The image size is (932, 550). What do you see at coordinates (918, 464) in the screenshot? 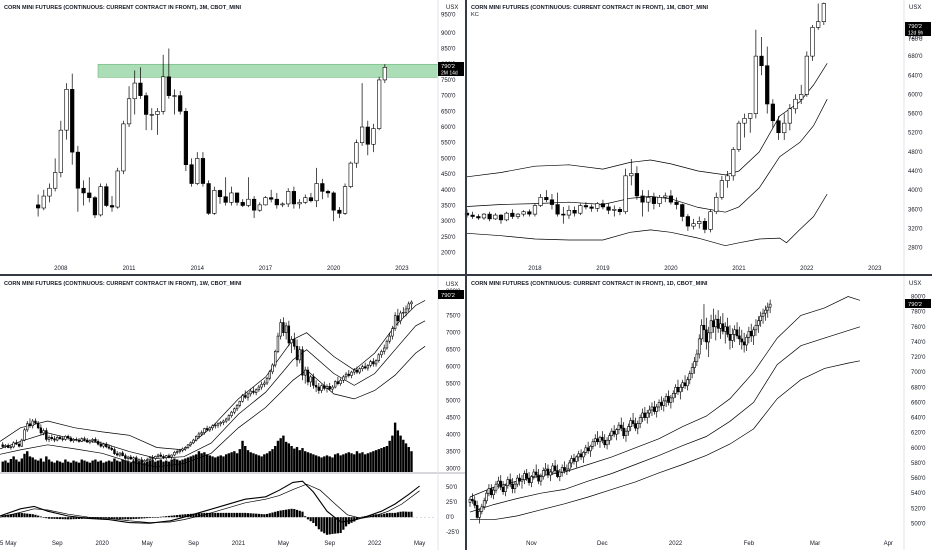
I see `price-tick: 580'0` at bounding box center [918, 464].